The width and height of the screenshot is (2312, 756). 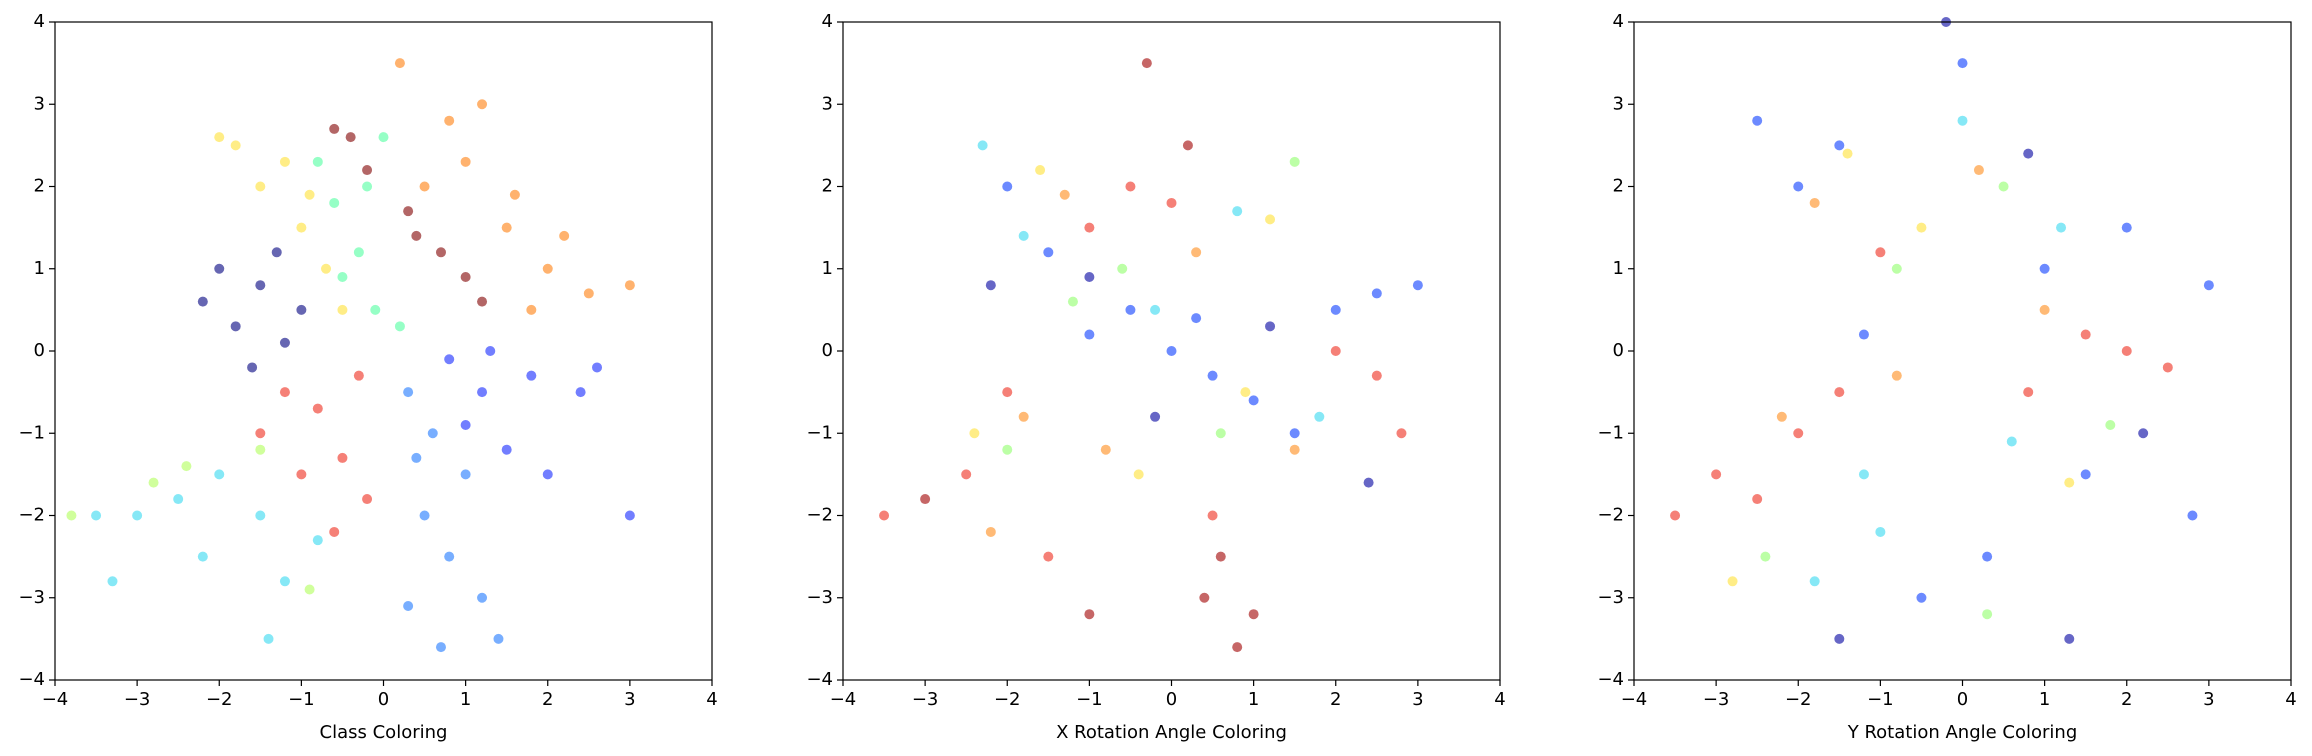 I want to click on y-tick-label: −4, so click(x=31, y=679).